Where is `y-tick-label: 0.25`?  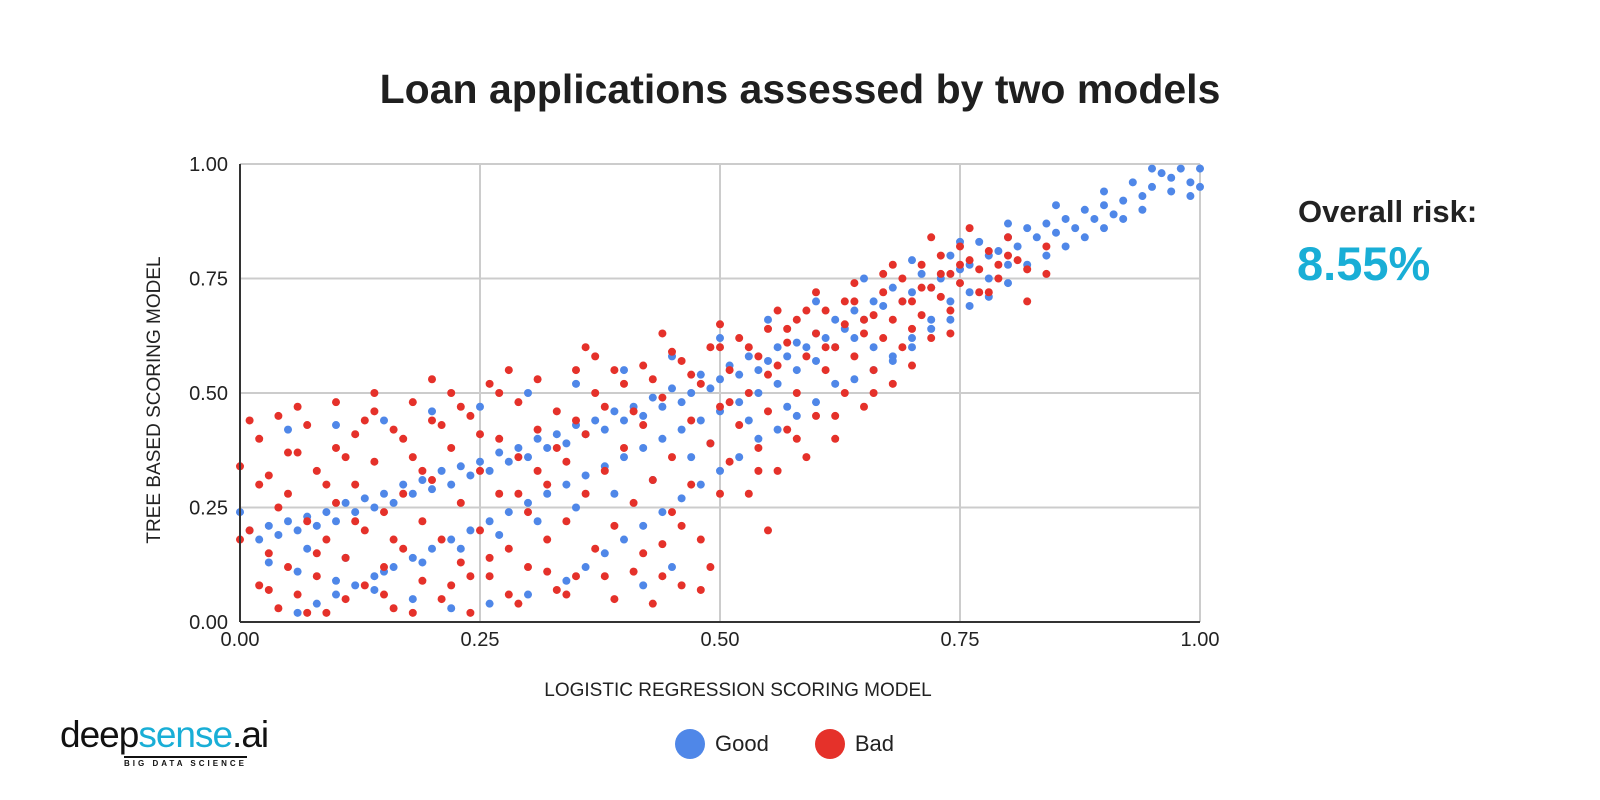
y-tick-label: 0.25 is located at coordinates (208, 509).